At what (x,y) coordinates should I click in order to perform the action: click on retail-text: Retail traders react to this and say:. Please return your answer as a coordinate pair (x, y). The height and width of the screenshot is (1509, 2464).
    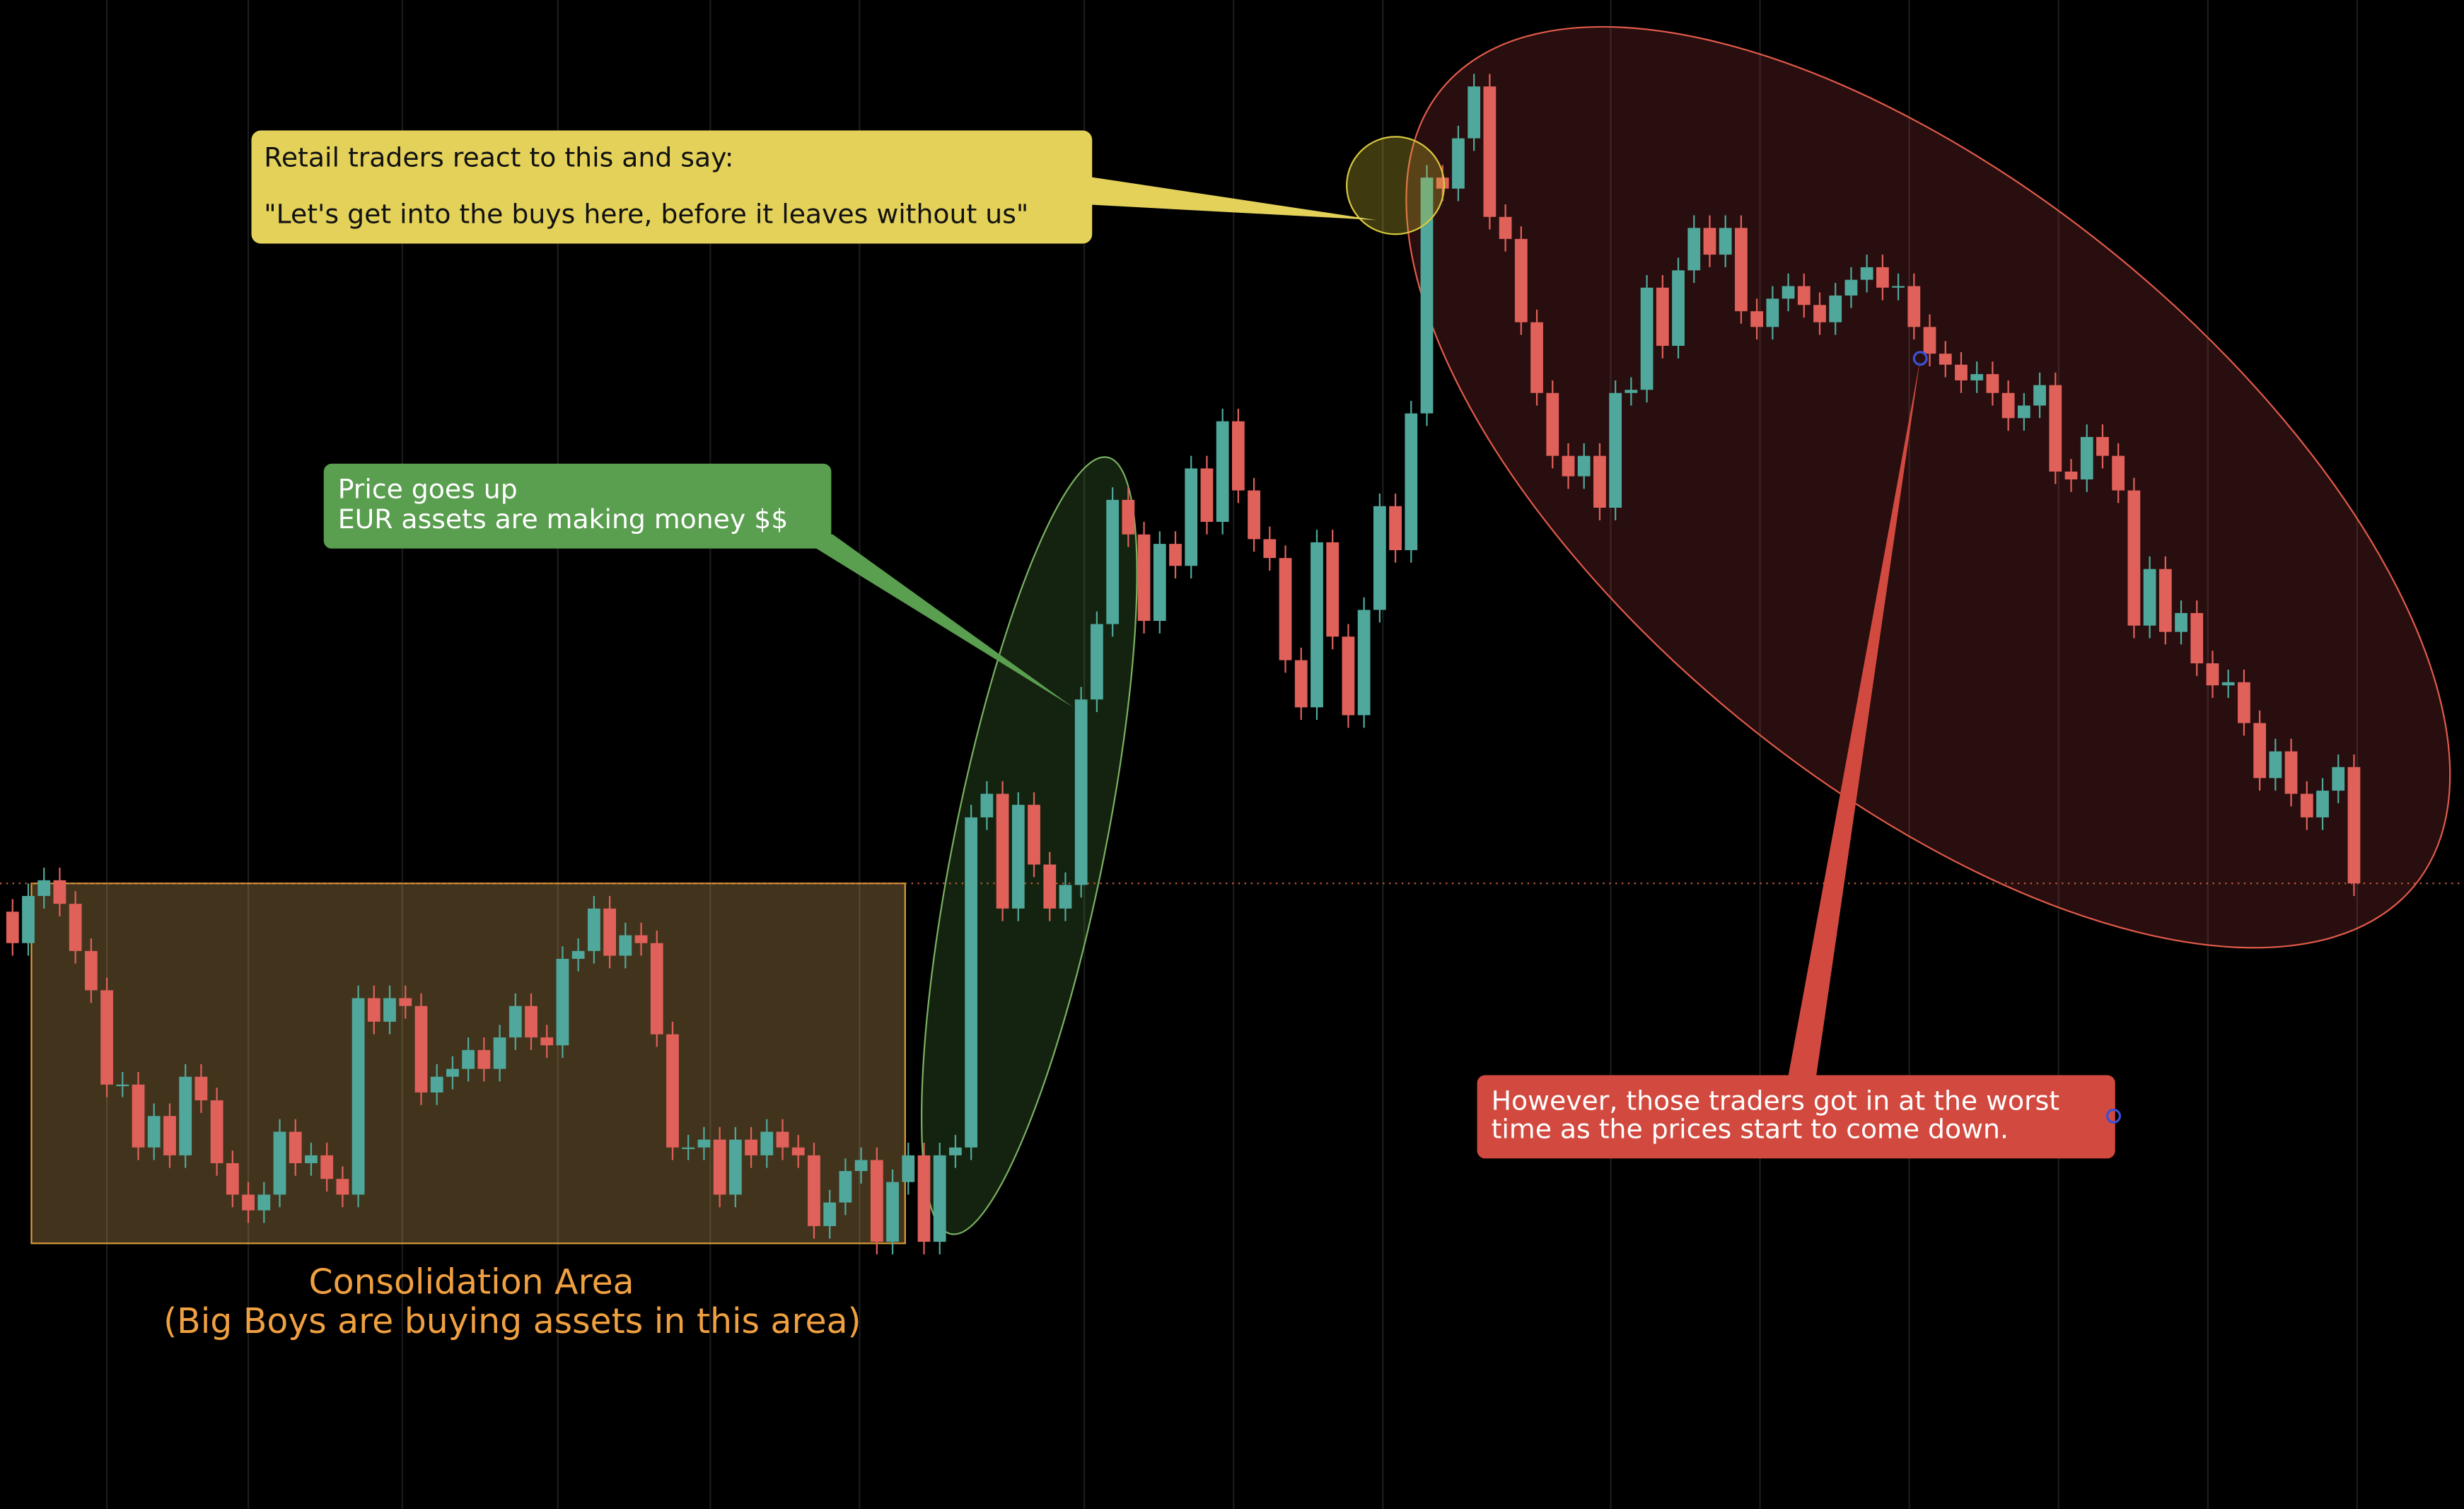
    Looking at the image, I should click on (498, 158).